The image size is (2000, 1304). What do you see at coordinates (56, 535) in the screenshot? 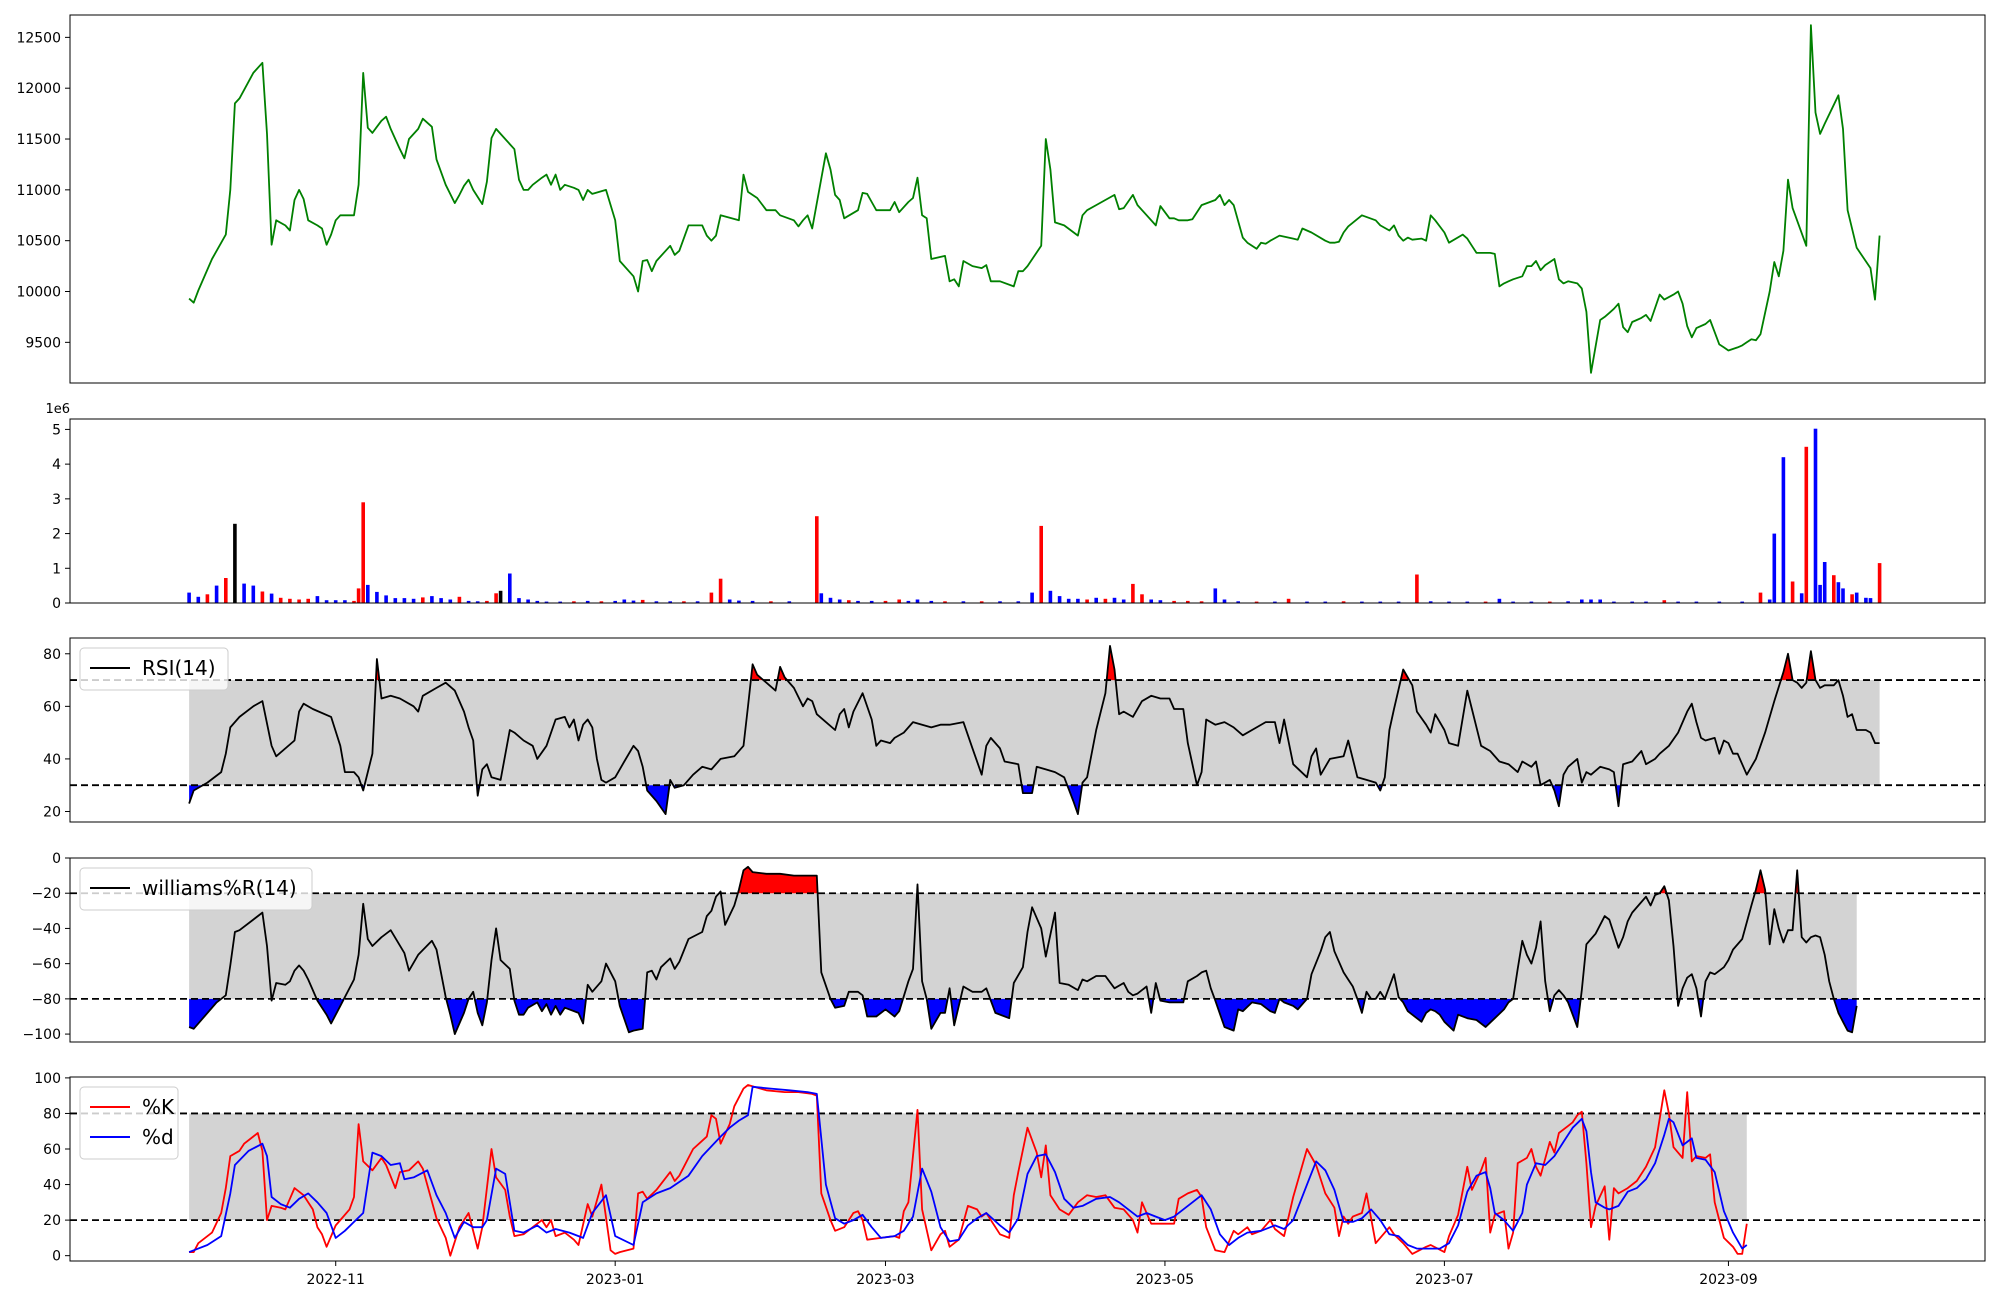
I see `y-tick-label: 2` at bounding box center [56, 535].